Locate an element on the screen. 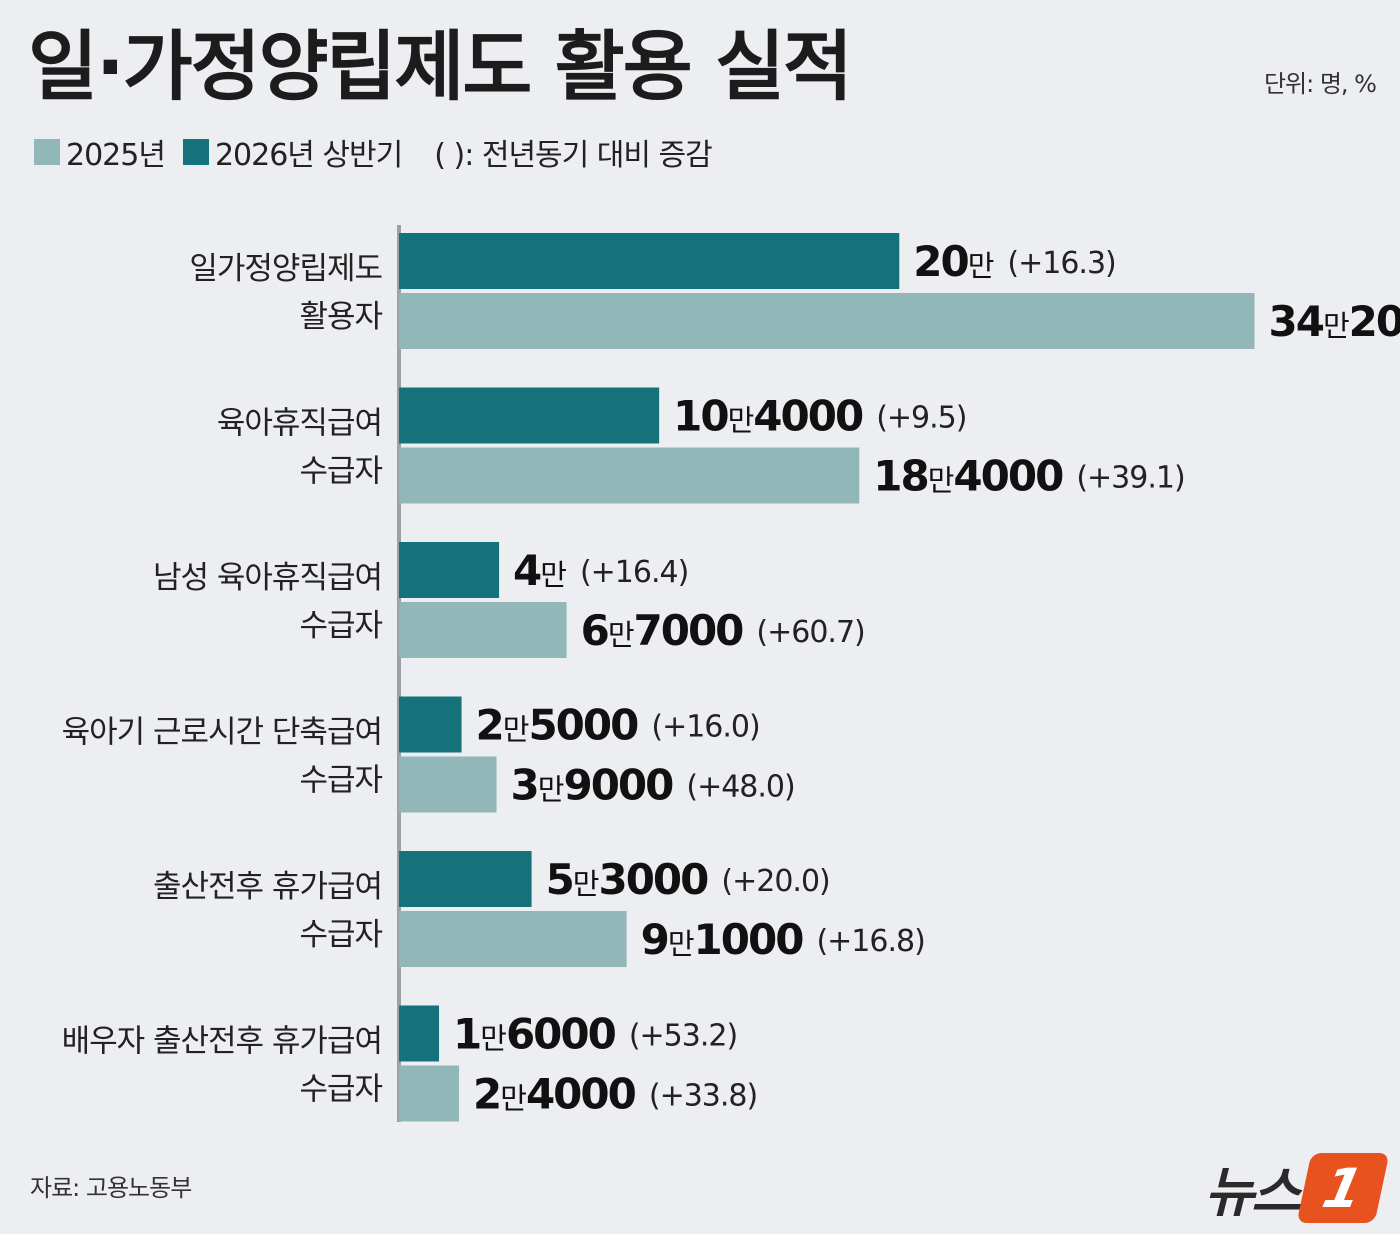  category-label: 육아휴직급여 is located at coordinates (299, 424).